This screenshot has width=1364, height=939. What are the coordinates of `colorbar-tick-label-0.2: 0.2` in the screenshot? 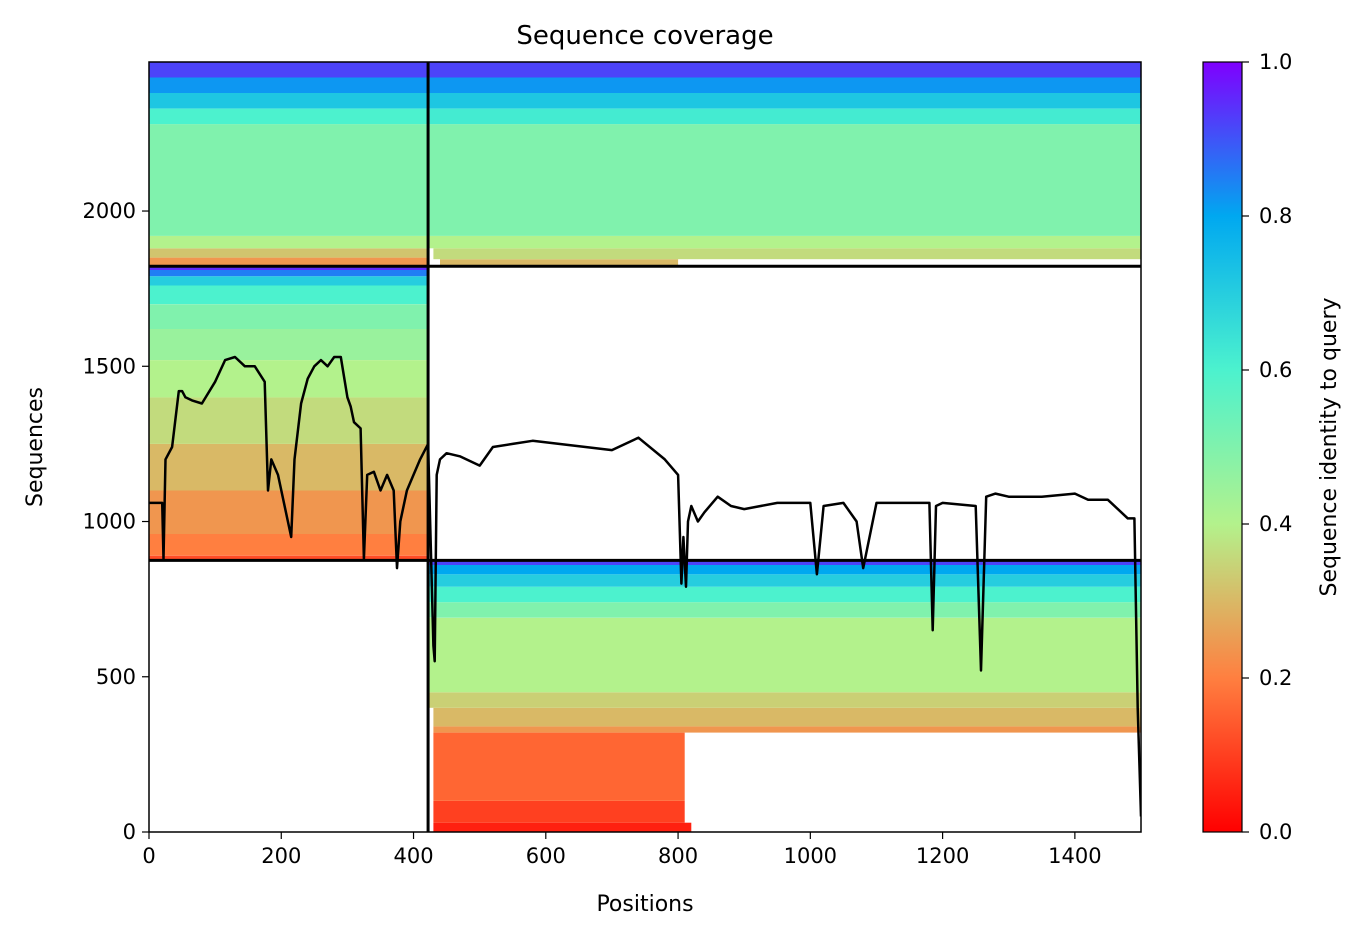 It's located at (1275, 678).